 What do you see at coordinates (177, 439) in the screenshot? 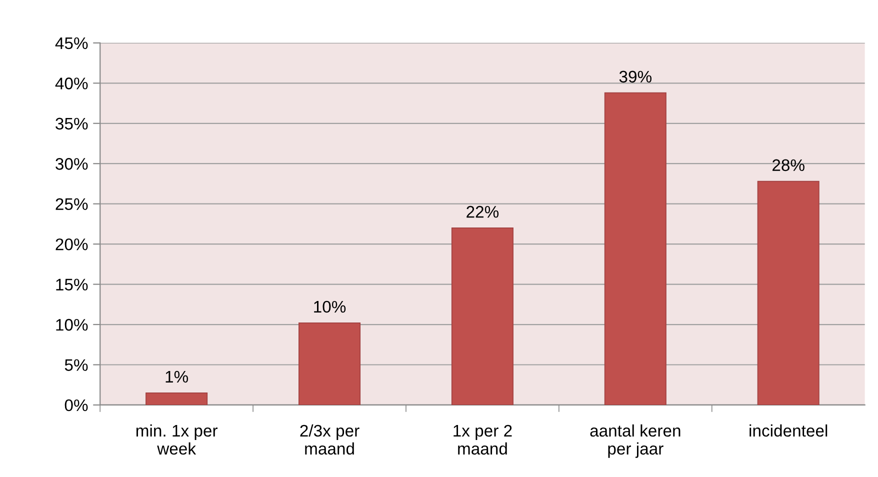
I see `x-tick-label: min. 1x per week` at bounding box center [177, 439].